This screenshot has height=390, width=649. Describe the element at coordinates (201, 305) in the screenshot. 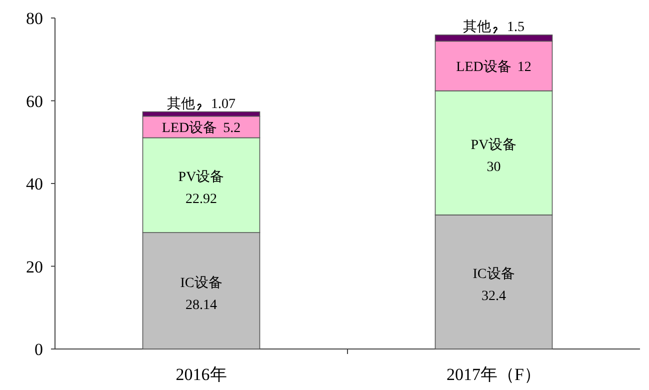

I see `data-label: 28.14` at that location.